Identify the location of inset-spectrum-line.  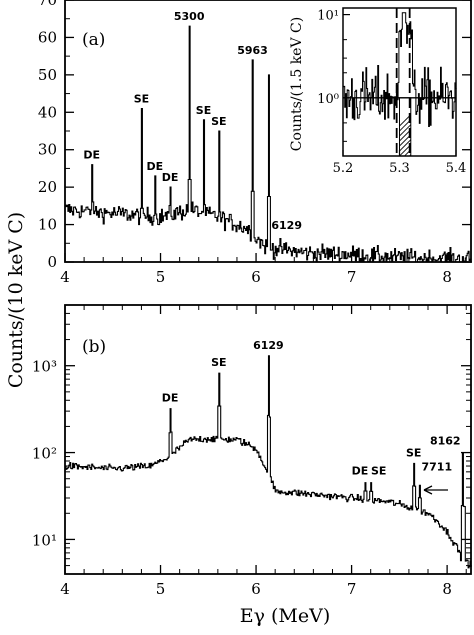
(400, 69).